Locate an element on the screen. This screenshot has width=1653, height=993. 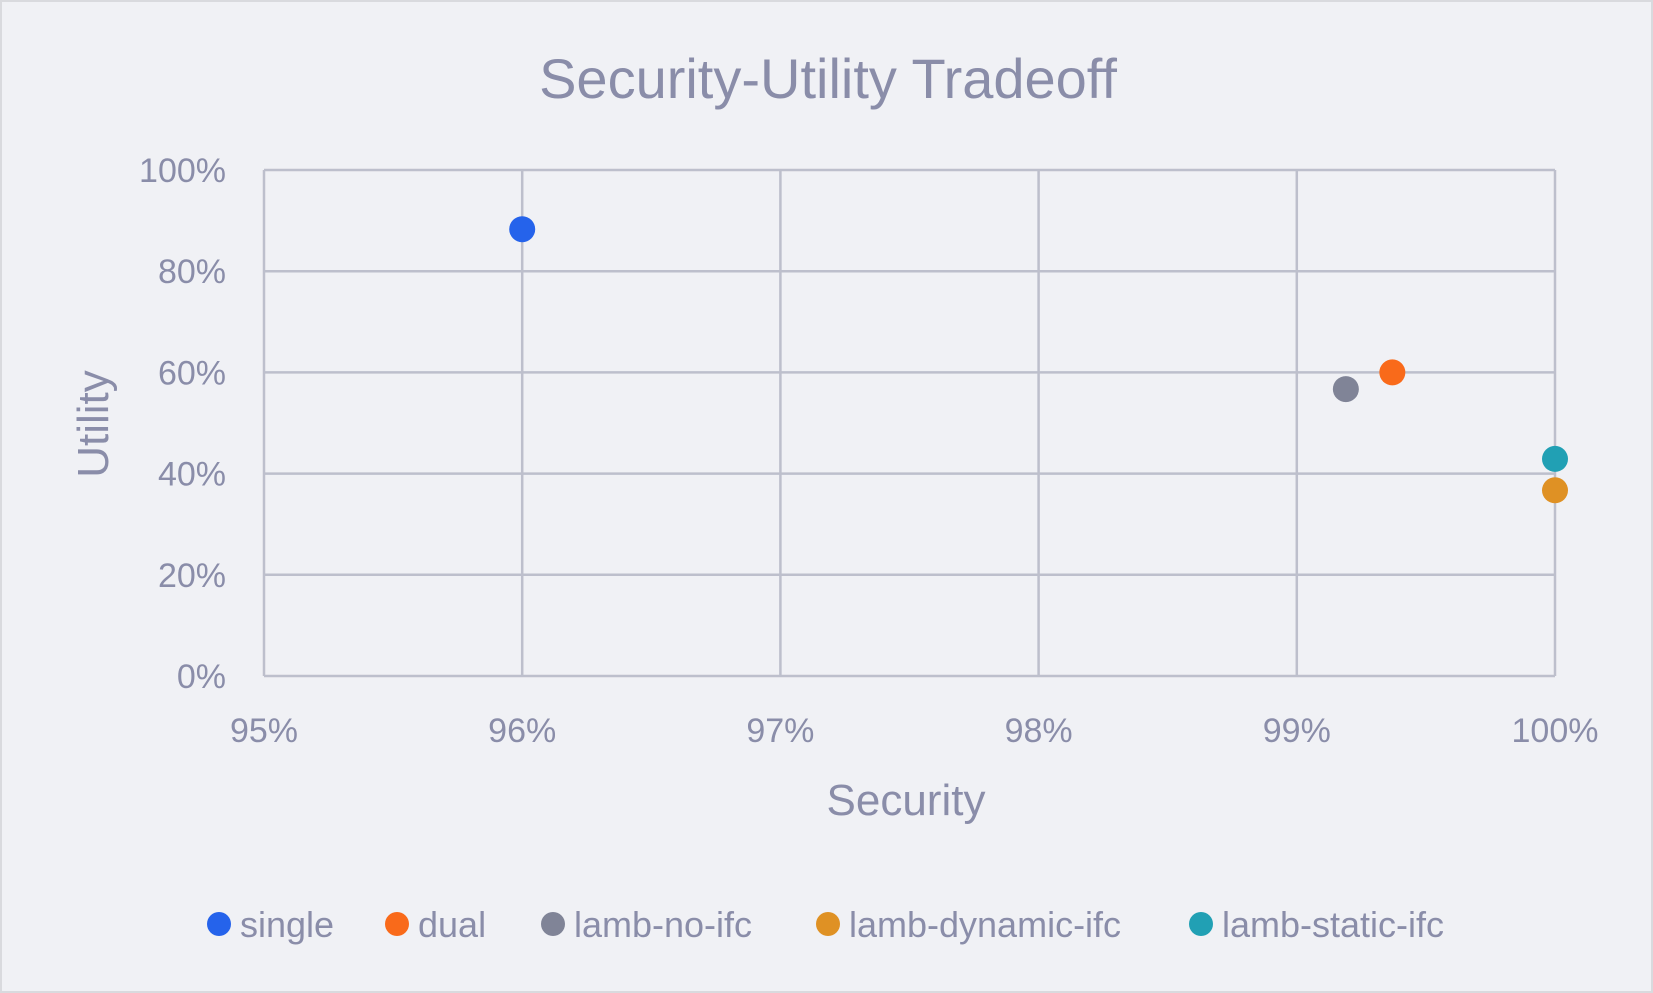
x-axis-ticks: 95% 96% 97% 98% 99% 100% is located at coordinates (914, 731).